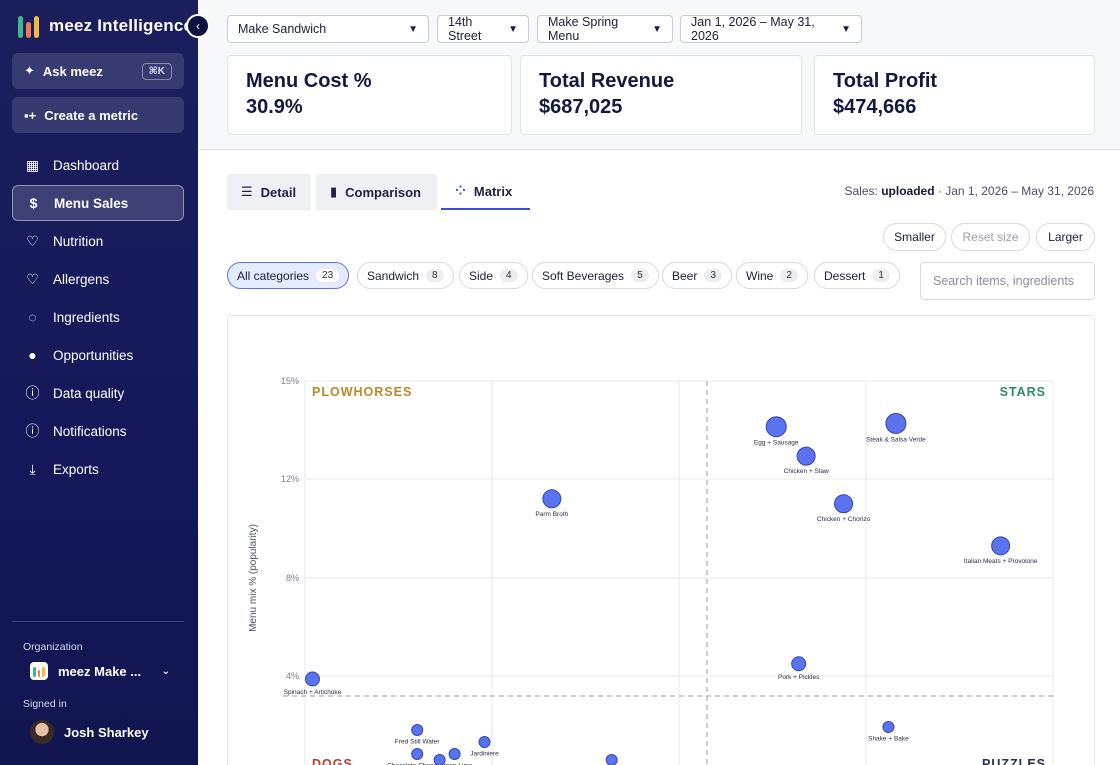 The height and width of the screenshot is (765, 1120). I want to click on sidebar-item-allergens: ♡ Allergens, so click(98, 279).